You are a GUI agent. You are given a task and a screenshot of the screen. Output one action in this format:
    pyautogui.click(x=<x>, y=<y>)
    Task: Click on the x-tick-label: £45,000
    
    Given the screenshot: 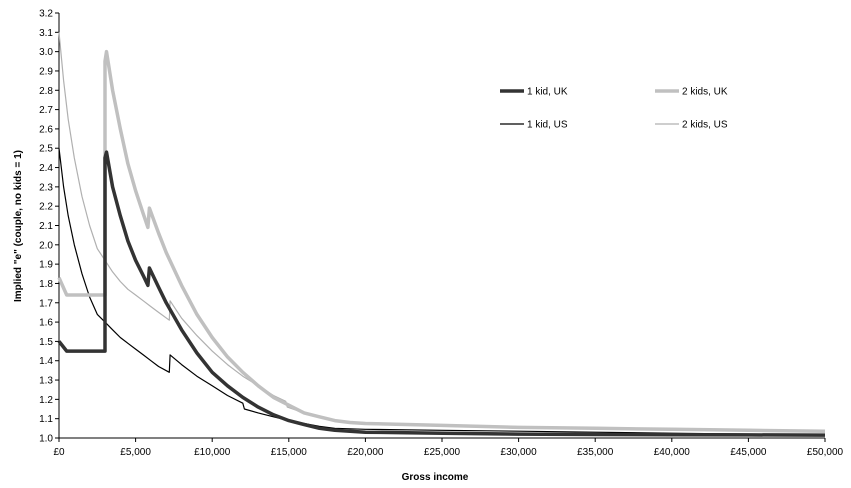 What is the action you would take?
    pyautogui.click(x=748, y=452)
    